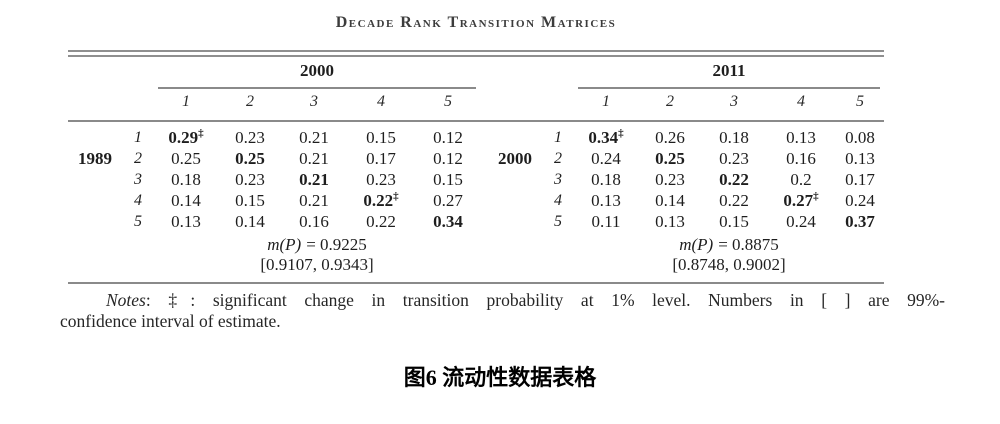 The image size is (1000, 424). Describe the element at coordinates (138, 221) in the screenshot. I see `left-row-num: 5` at that location.